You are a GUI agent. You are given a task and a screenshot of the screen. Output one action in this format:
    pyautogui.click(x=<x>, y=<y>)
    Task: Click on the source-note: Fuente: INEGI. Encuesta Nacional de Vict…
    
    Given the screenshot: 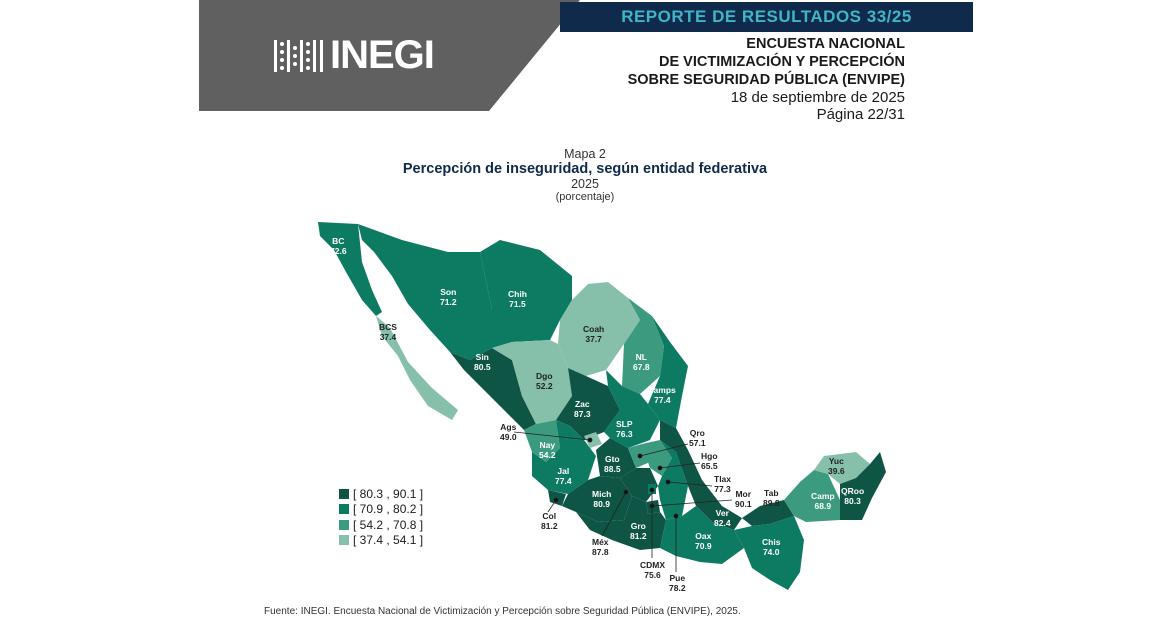 What is the action you would take?
    pyautogui.click(x=502, y=611)
    